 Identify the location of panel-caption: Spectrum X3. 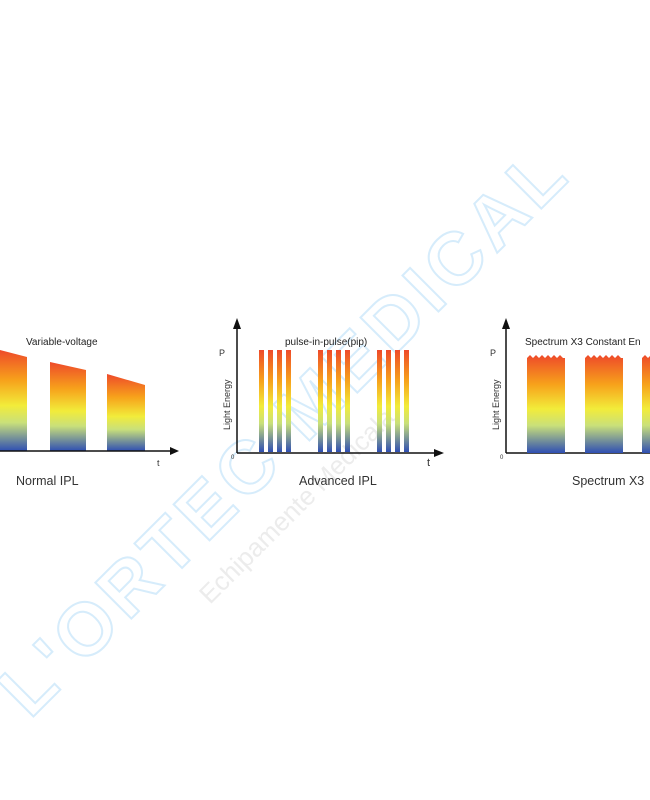
(608, 481).